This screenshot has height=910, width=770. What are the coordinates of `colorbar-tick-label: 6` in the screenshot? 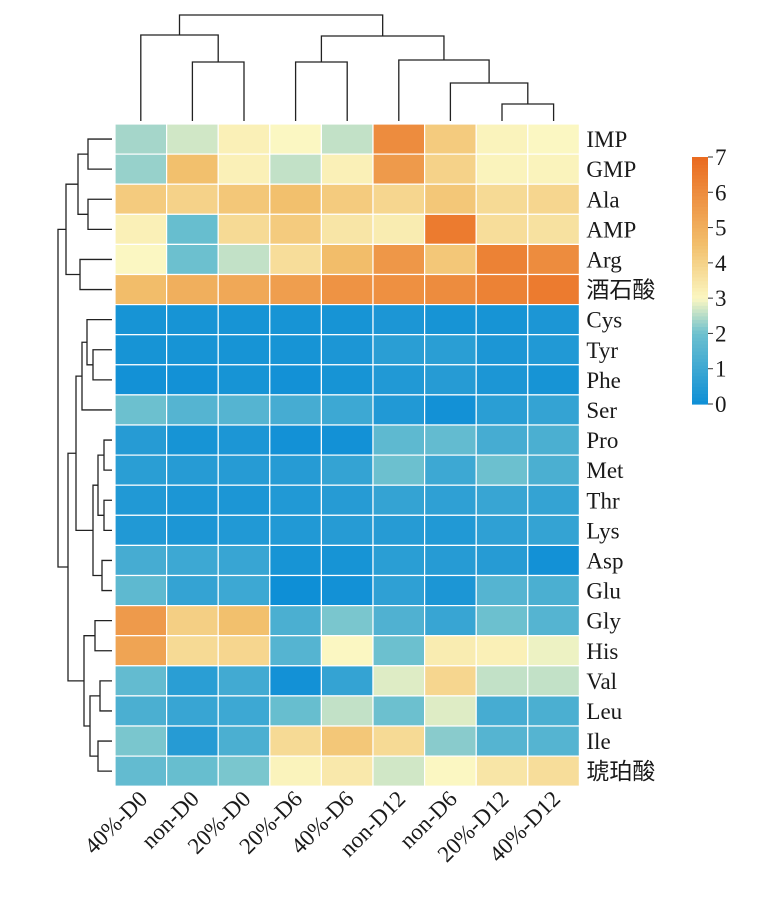 It's located at (721, 192).